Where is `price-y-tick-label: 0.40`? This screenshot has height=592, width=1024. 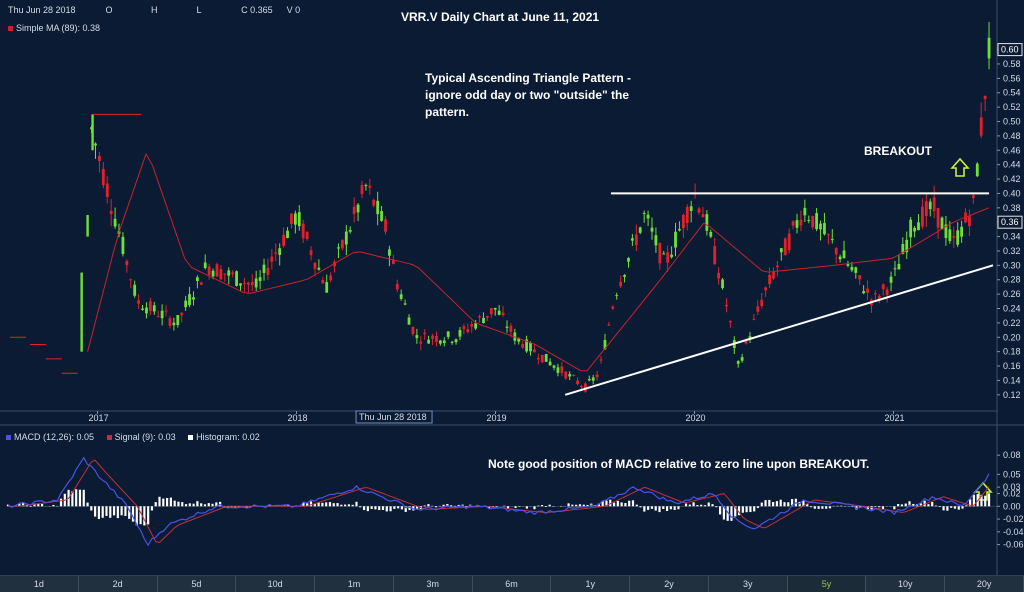 price-y-tick-label: 0.40 is located at coordinates (1012, 193).